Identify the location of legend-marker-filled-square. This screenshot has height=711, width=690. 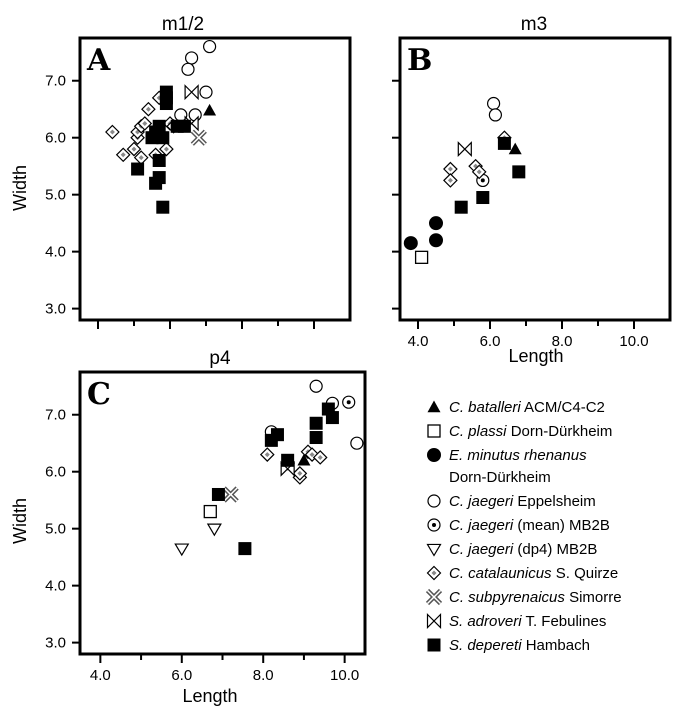
(434, 645).